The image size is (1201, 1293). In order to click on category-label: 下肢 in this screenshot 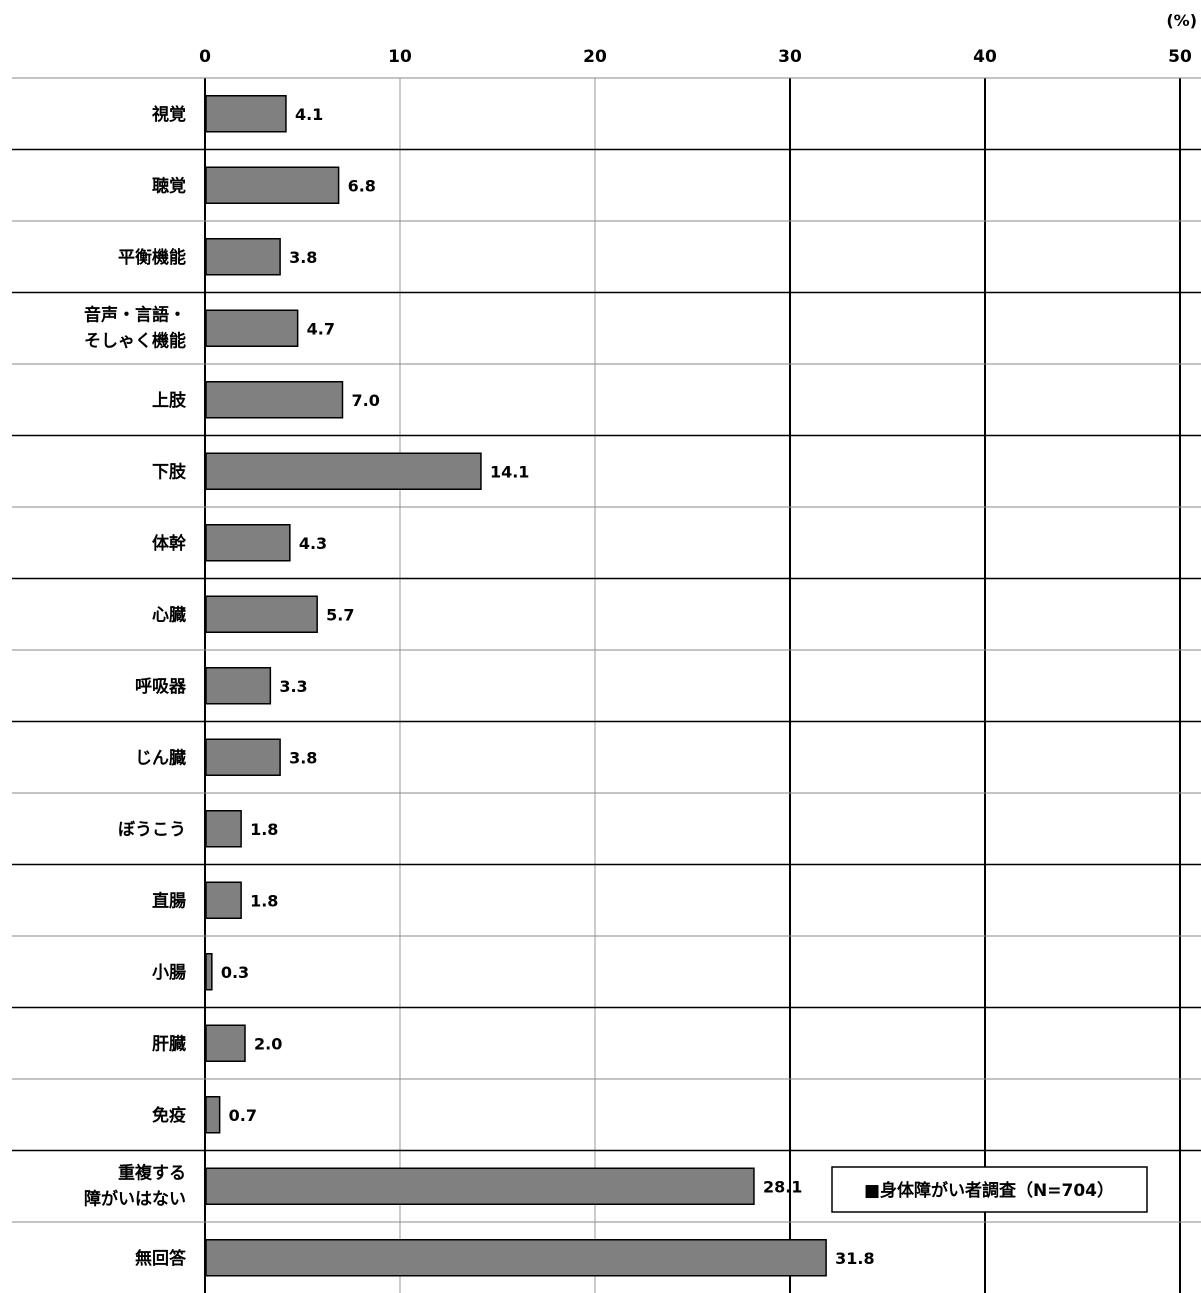, I will do `click(169, 471)`.